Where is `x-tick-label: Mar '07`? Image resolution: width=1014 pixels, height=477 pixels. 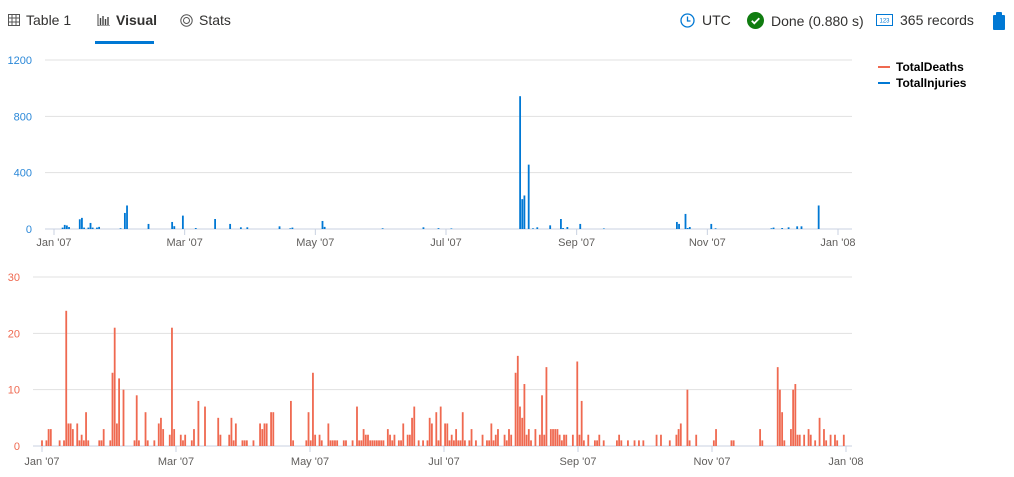 x-tick-label: Mar '07 is located at coordinates (184, 243).